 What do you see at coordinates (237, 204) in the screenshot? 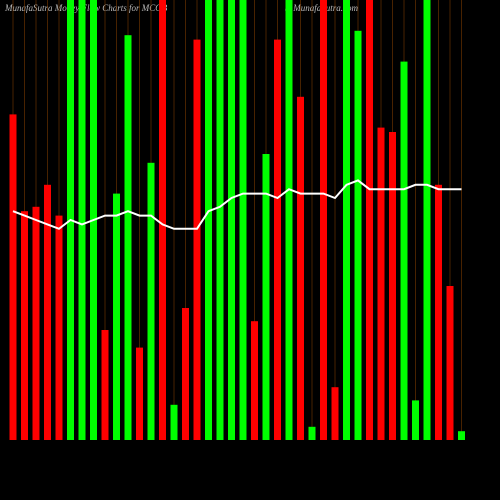
I see `money-flow-line` at bounding box center [237, 204].